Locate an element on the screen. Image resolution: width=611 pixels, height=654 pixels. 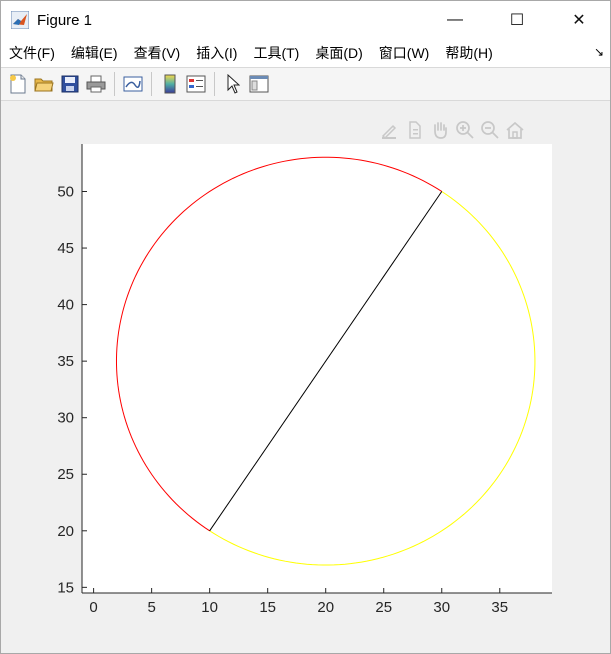
axes-toolbar is located at coordinates (454, 130).